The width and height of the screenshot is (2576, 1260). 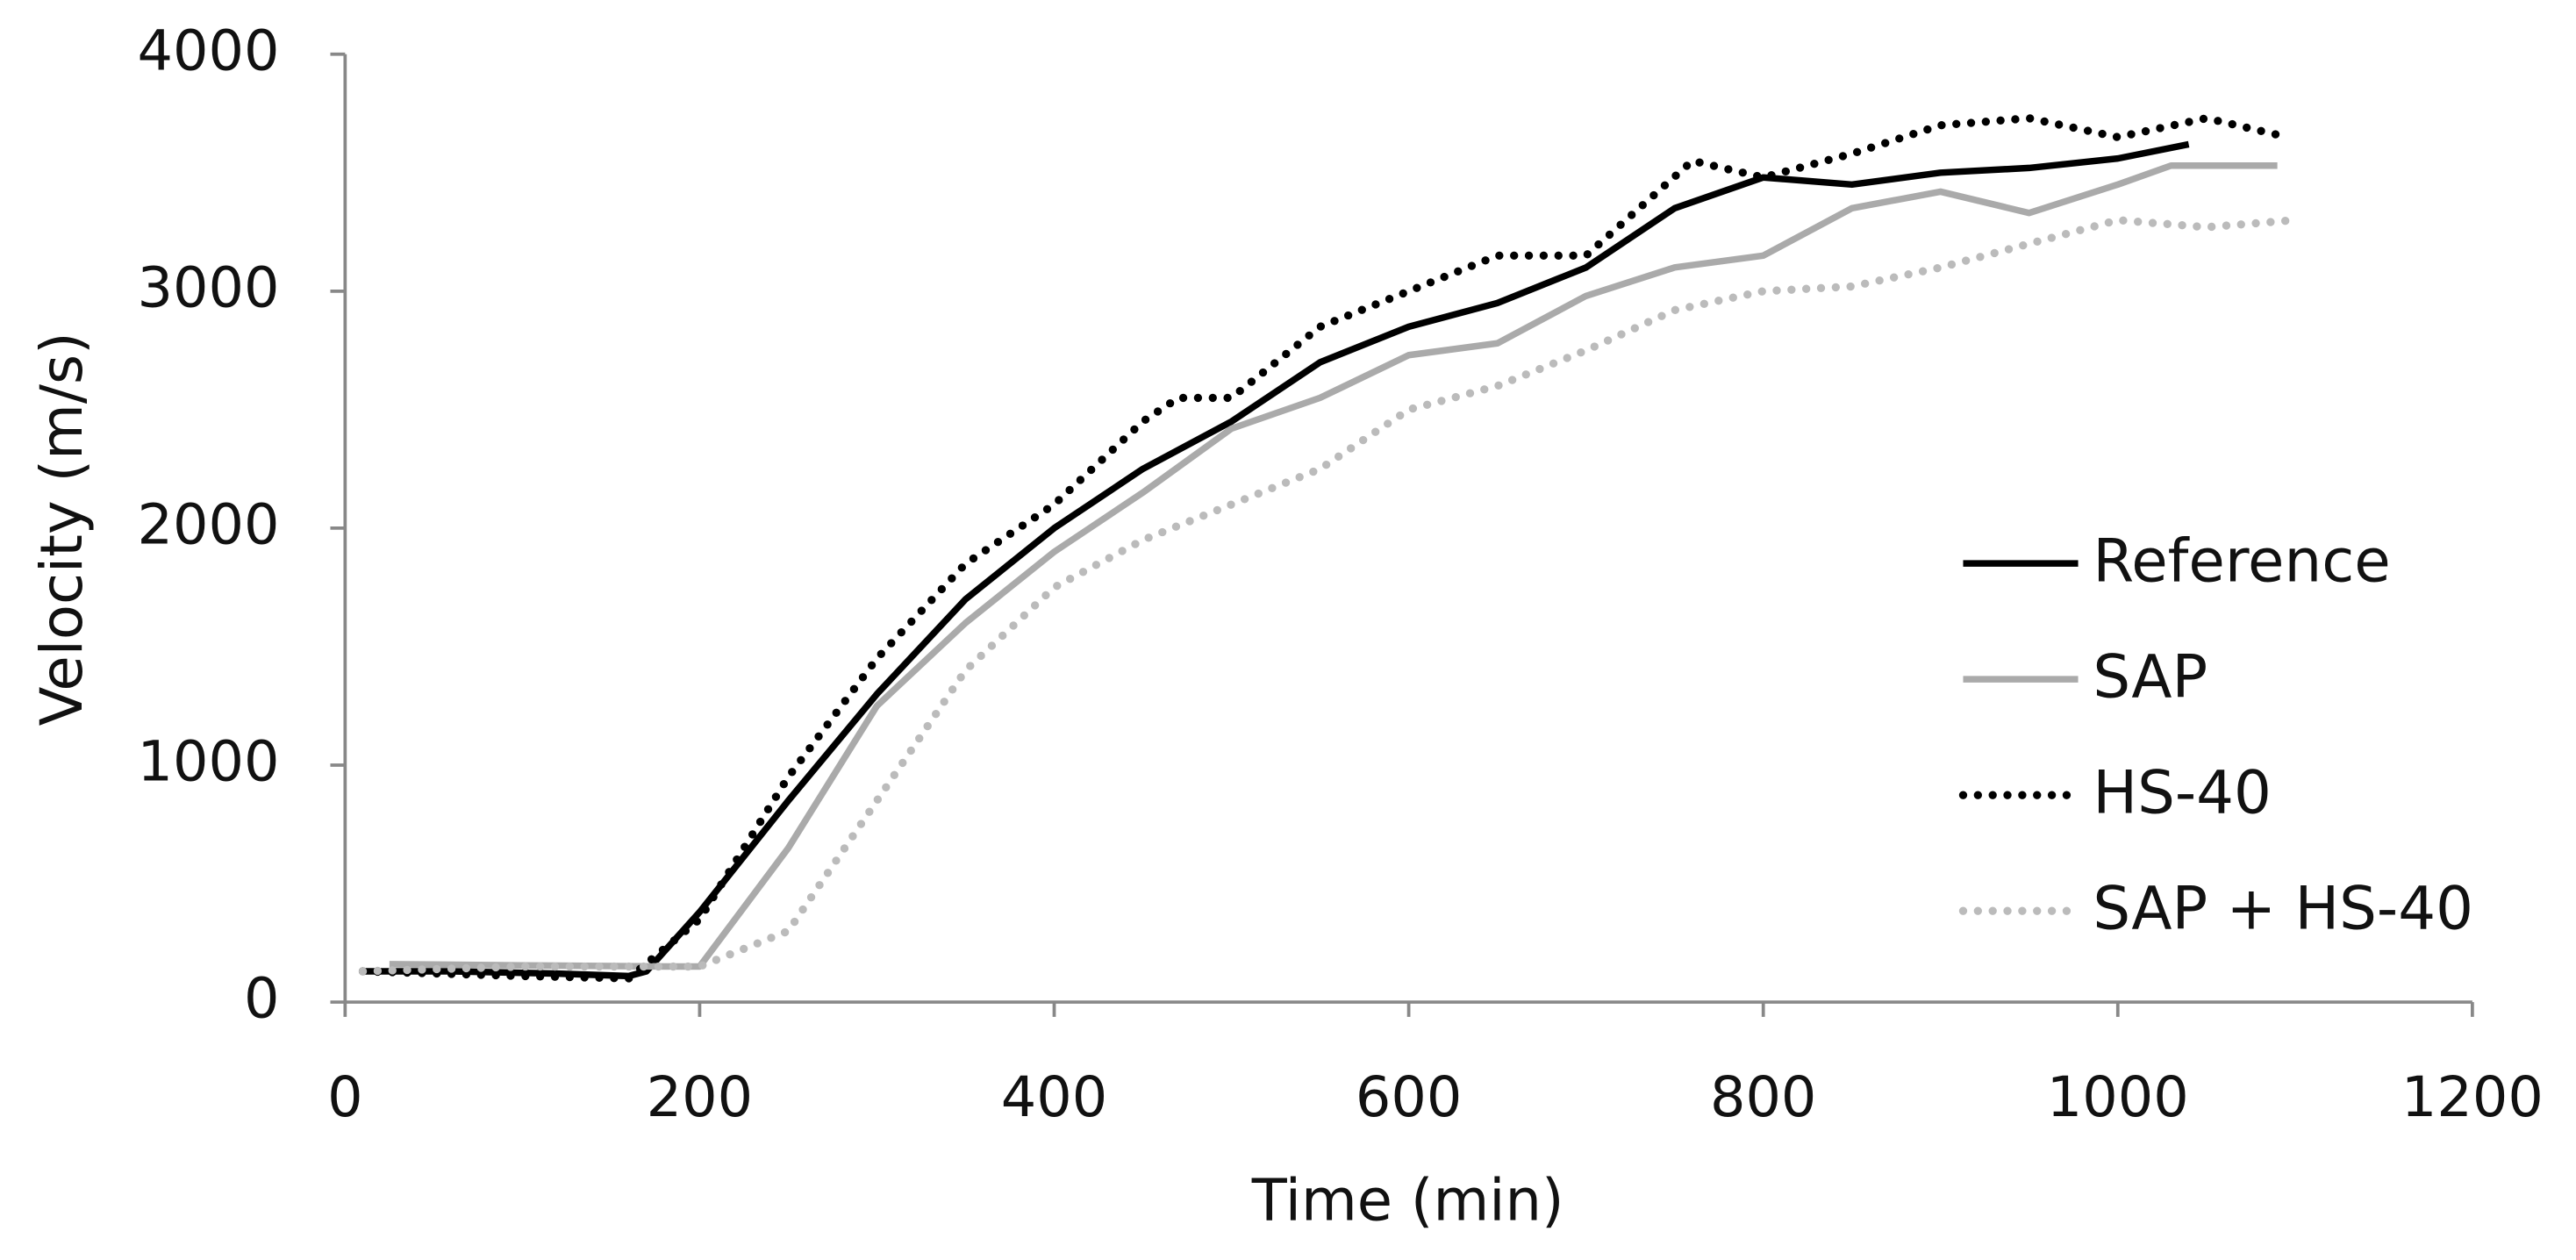 I want to click on x-tick-label: 1200, so click(x=2472, y=1097).